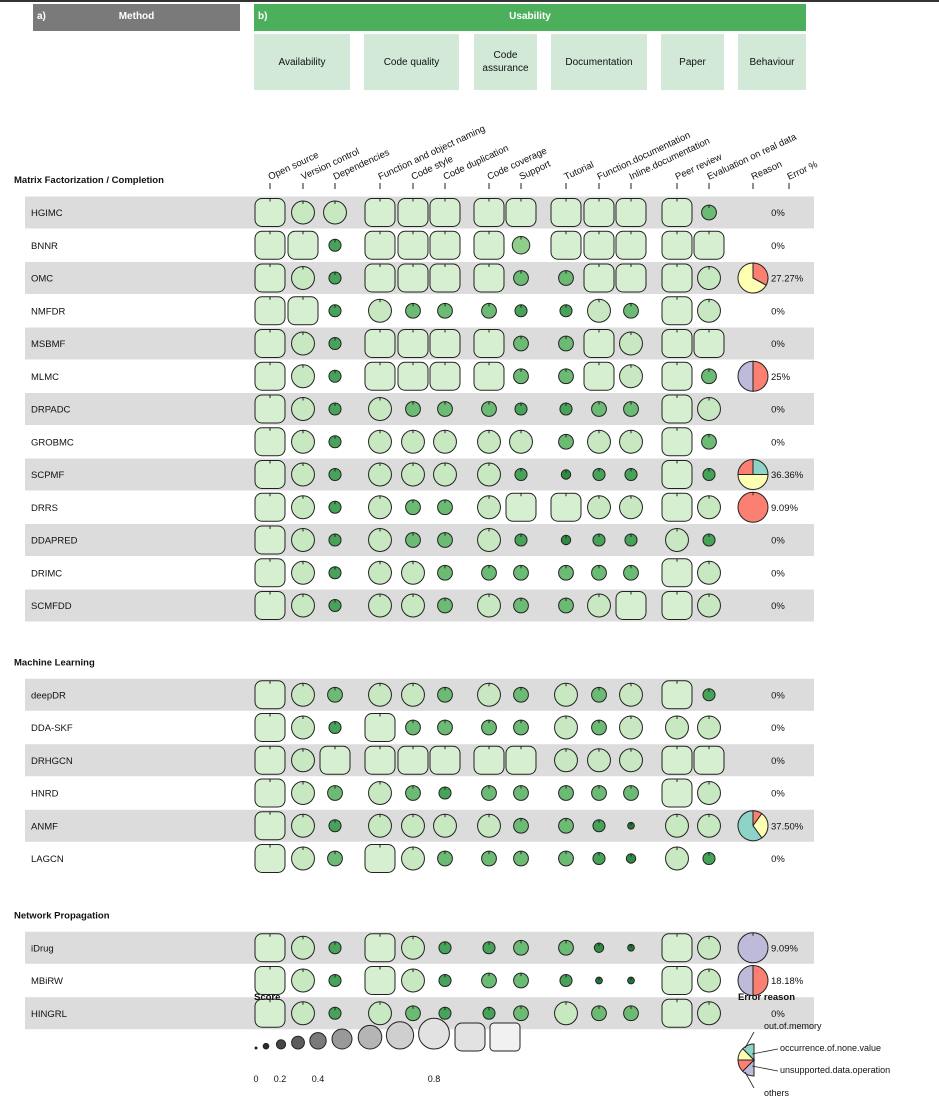 Image resolution: width=939 pixels, height=1103 pixels. What do you see at coordinates (44, 246) in the screenshot?
I see `method-name: BNNR` at bounding box center [44, 246].